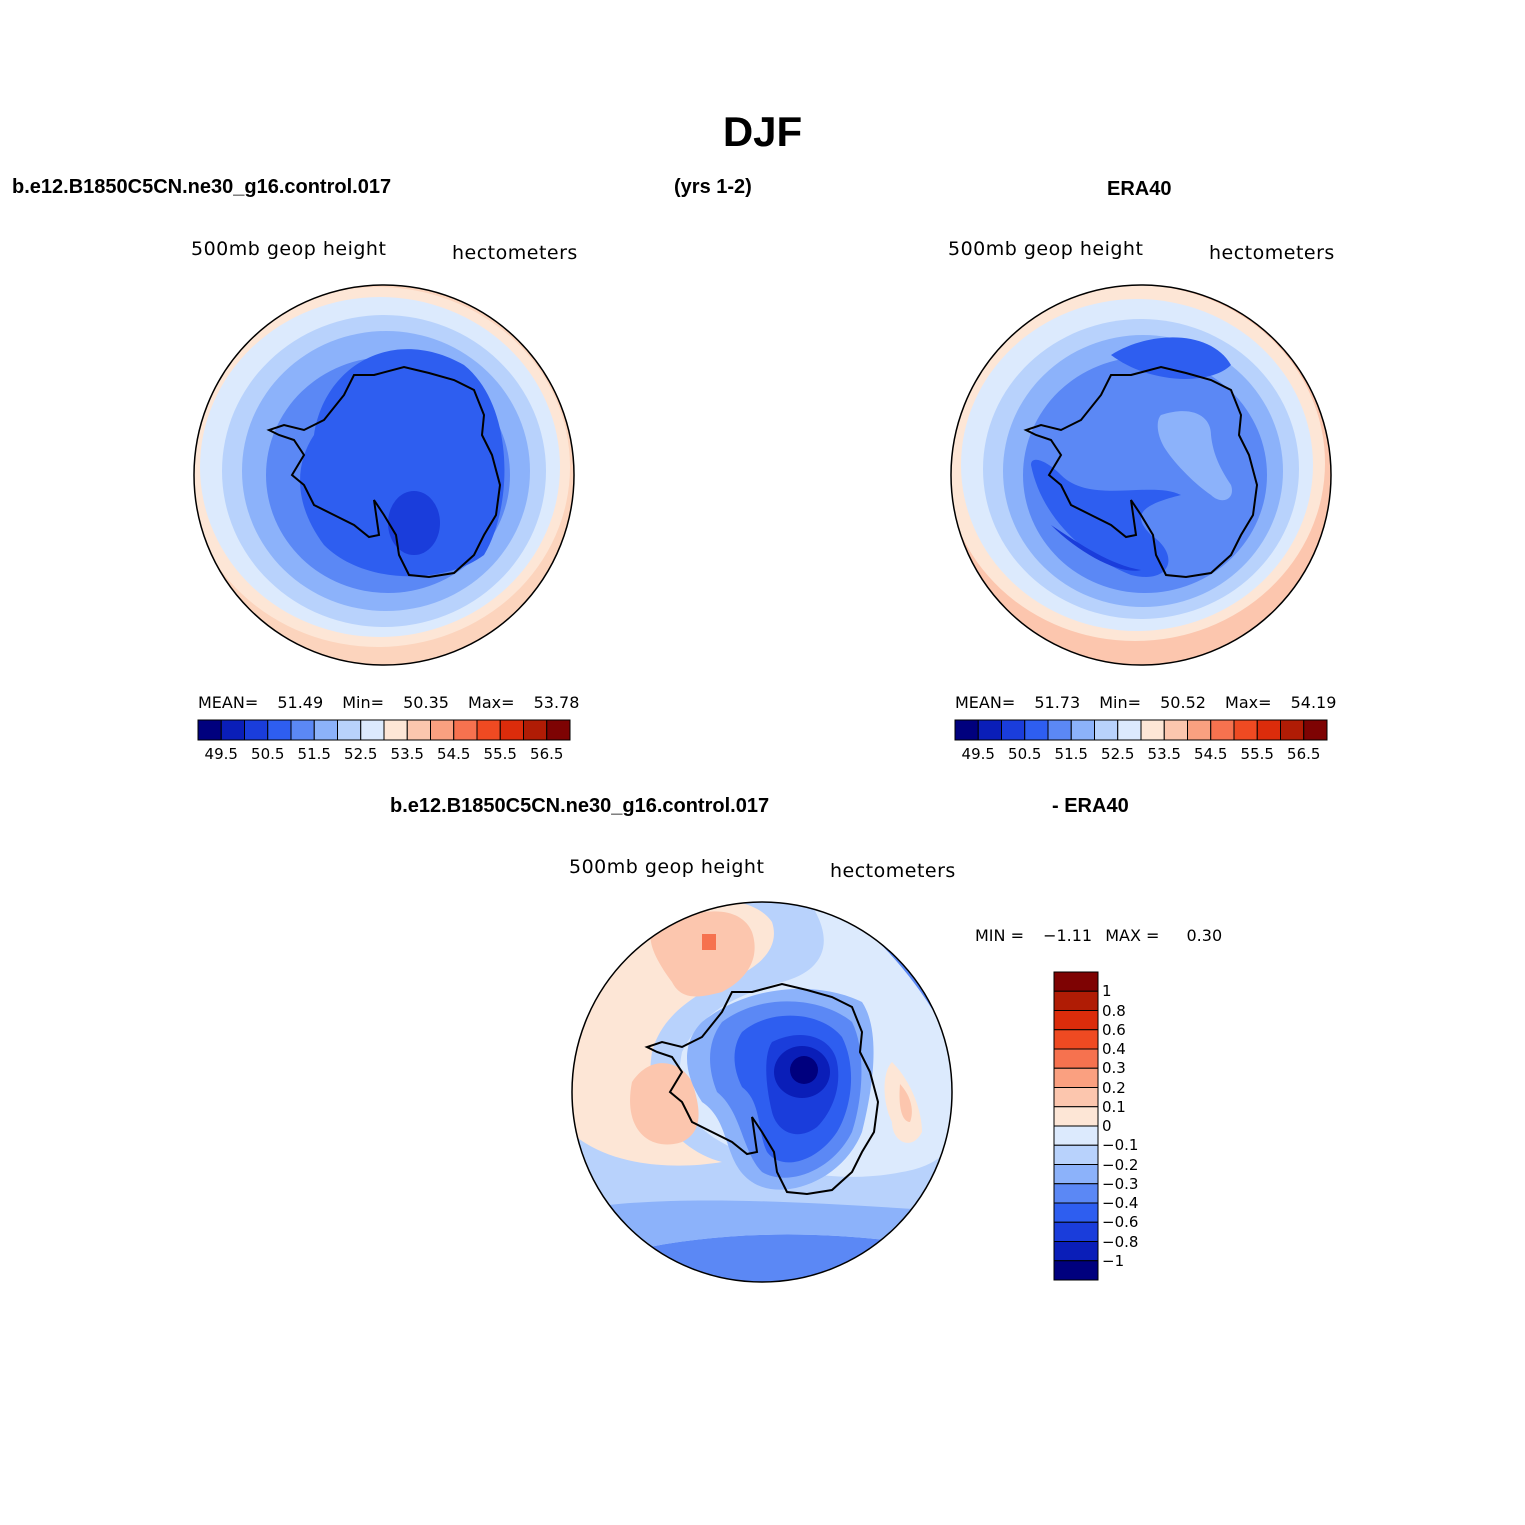  What do you see at coordinates (1114, 1087) in the screenshot?
I see `colorbar-tick-label: 0.2` at bounding box center [1114, 1087].